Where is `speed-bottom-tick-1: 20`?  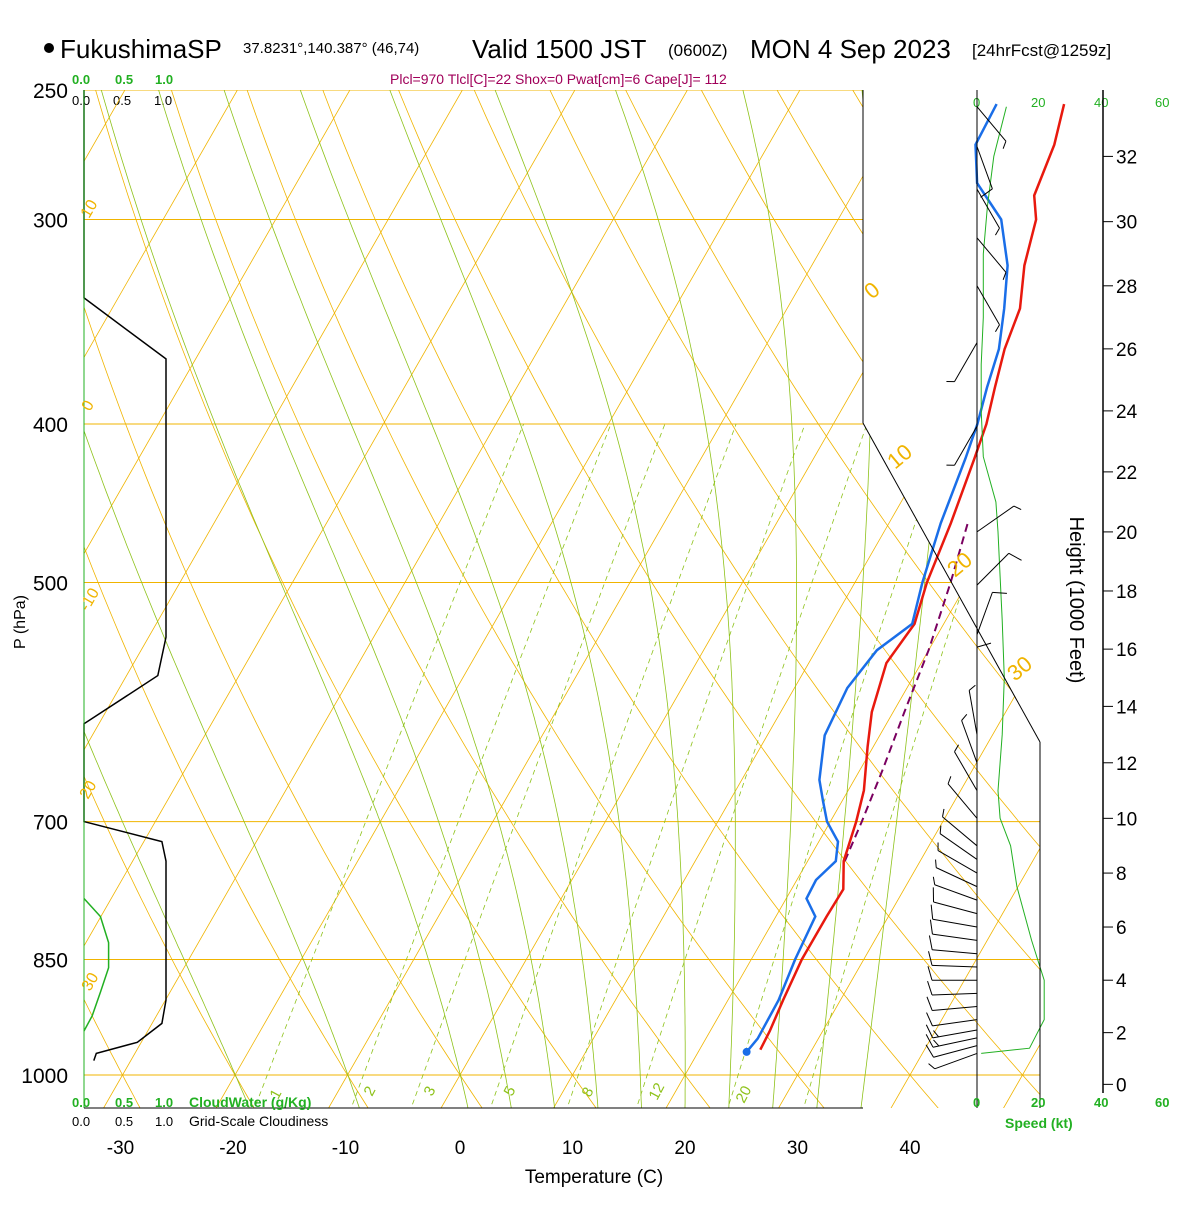 speed-bottom-tick-1: 20 is located at coordinates (1038, 1102).